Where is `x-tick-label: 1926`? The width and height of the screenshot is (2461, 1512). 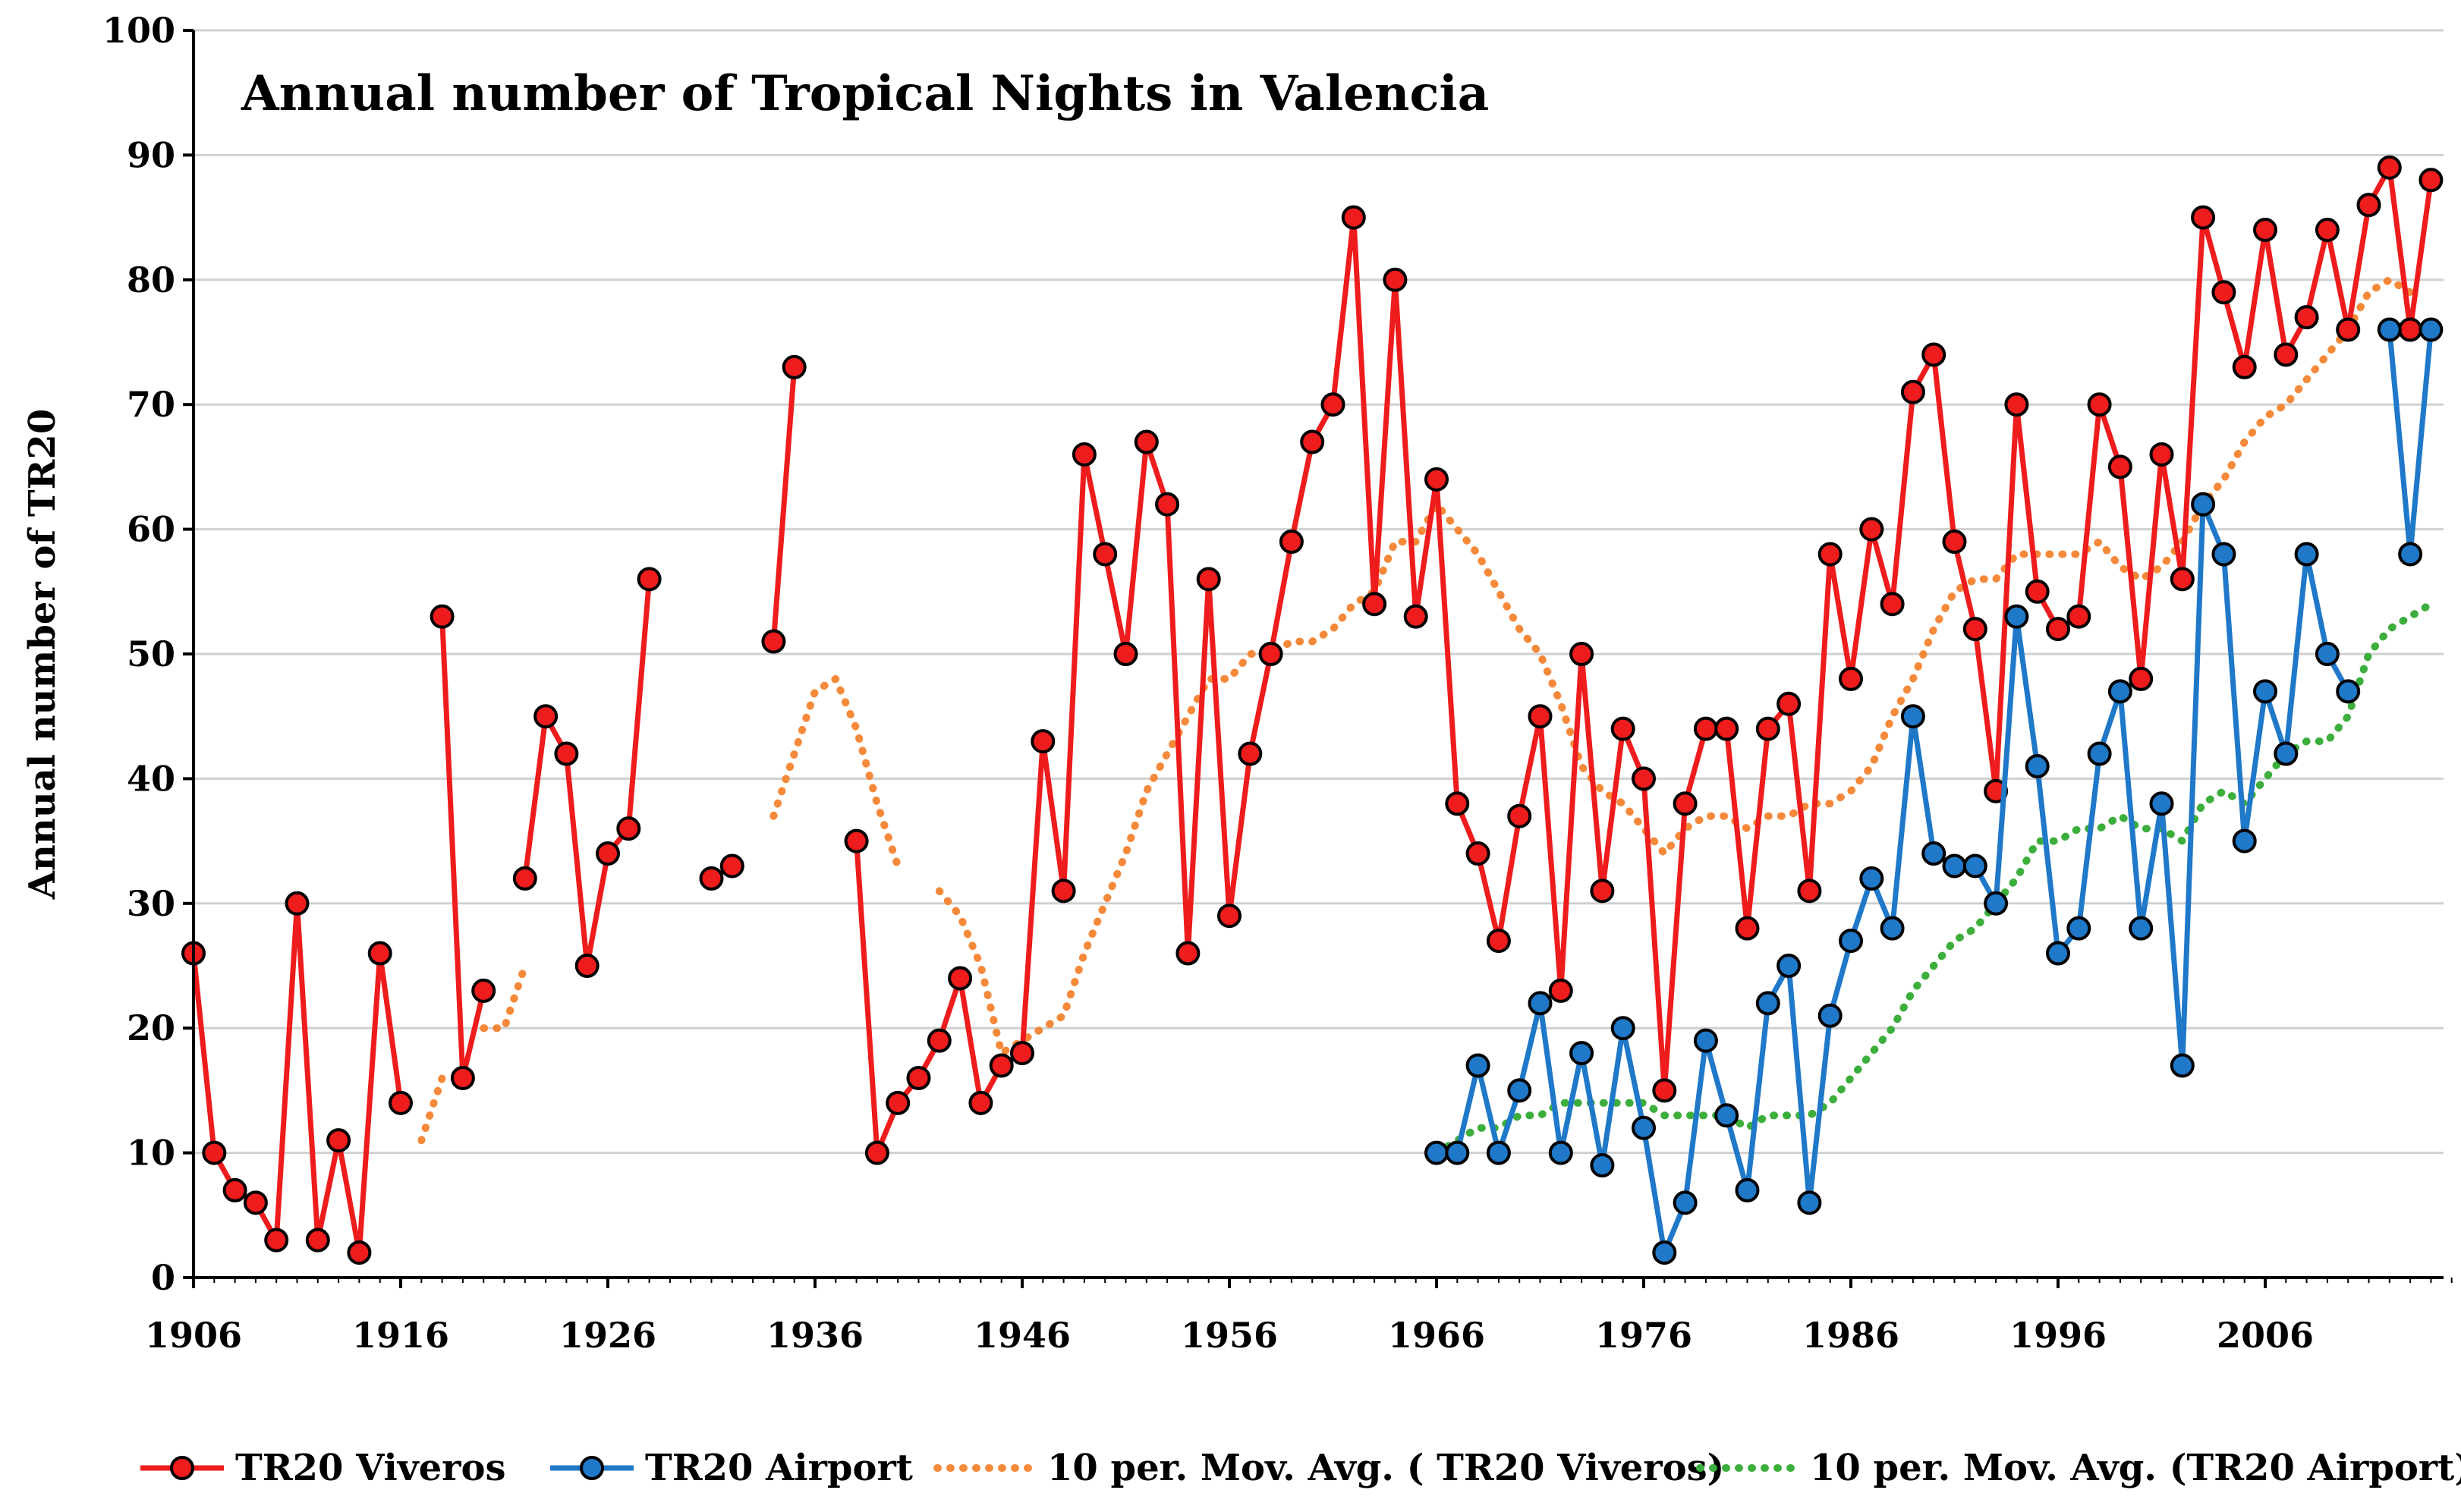 x-tick-label: 1926 is located at coordinates (607, 1335).